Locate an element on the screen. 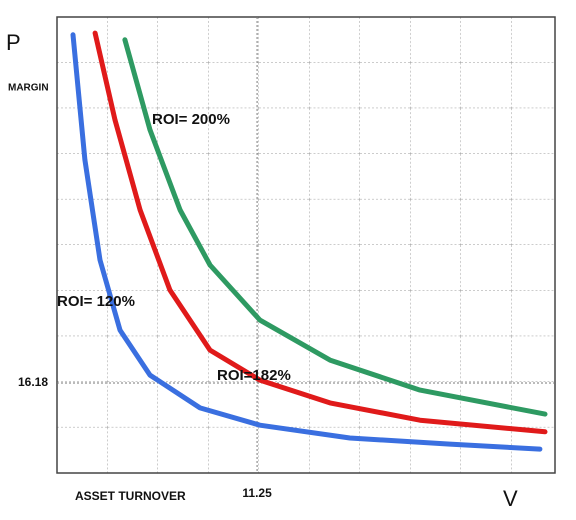 The width and height of the screenshot is (576, 520). curve-label: ROI=182% is located at coordinates (254, 375).